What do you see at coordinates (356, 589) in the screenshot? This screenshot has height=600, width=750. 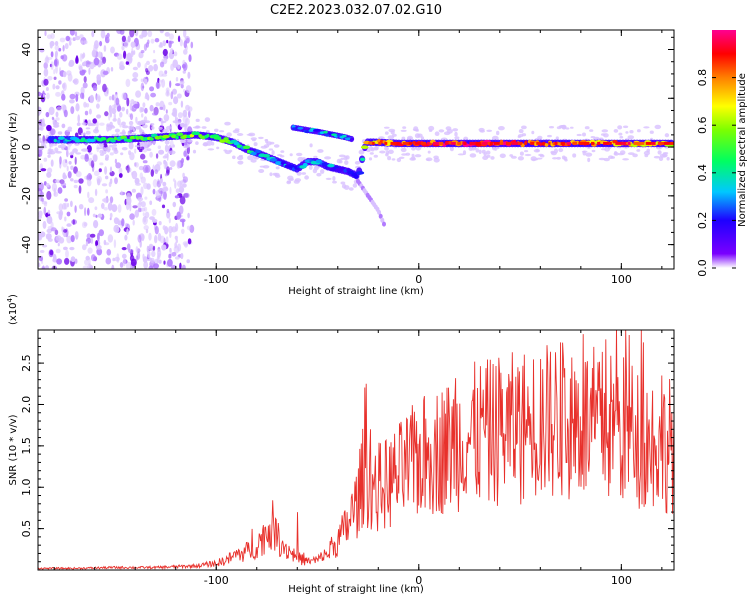 I see `snr-xlabel: Height of straight line (km)` at bounding box center [356, 589].